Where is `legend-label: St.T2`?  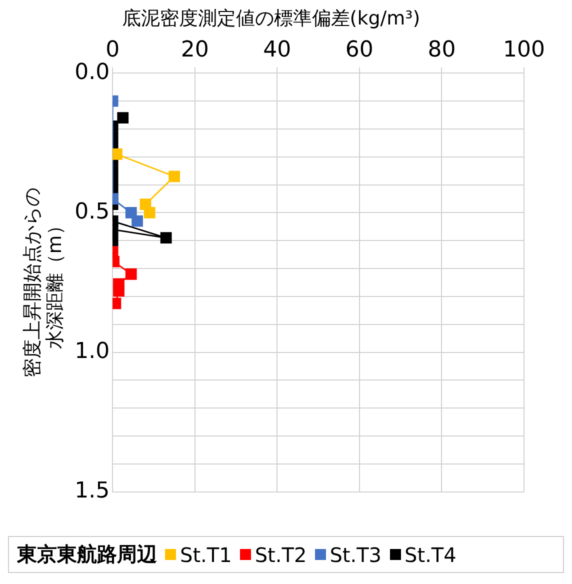 legend-label: St.T2 is located at coordinates (280, 554).